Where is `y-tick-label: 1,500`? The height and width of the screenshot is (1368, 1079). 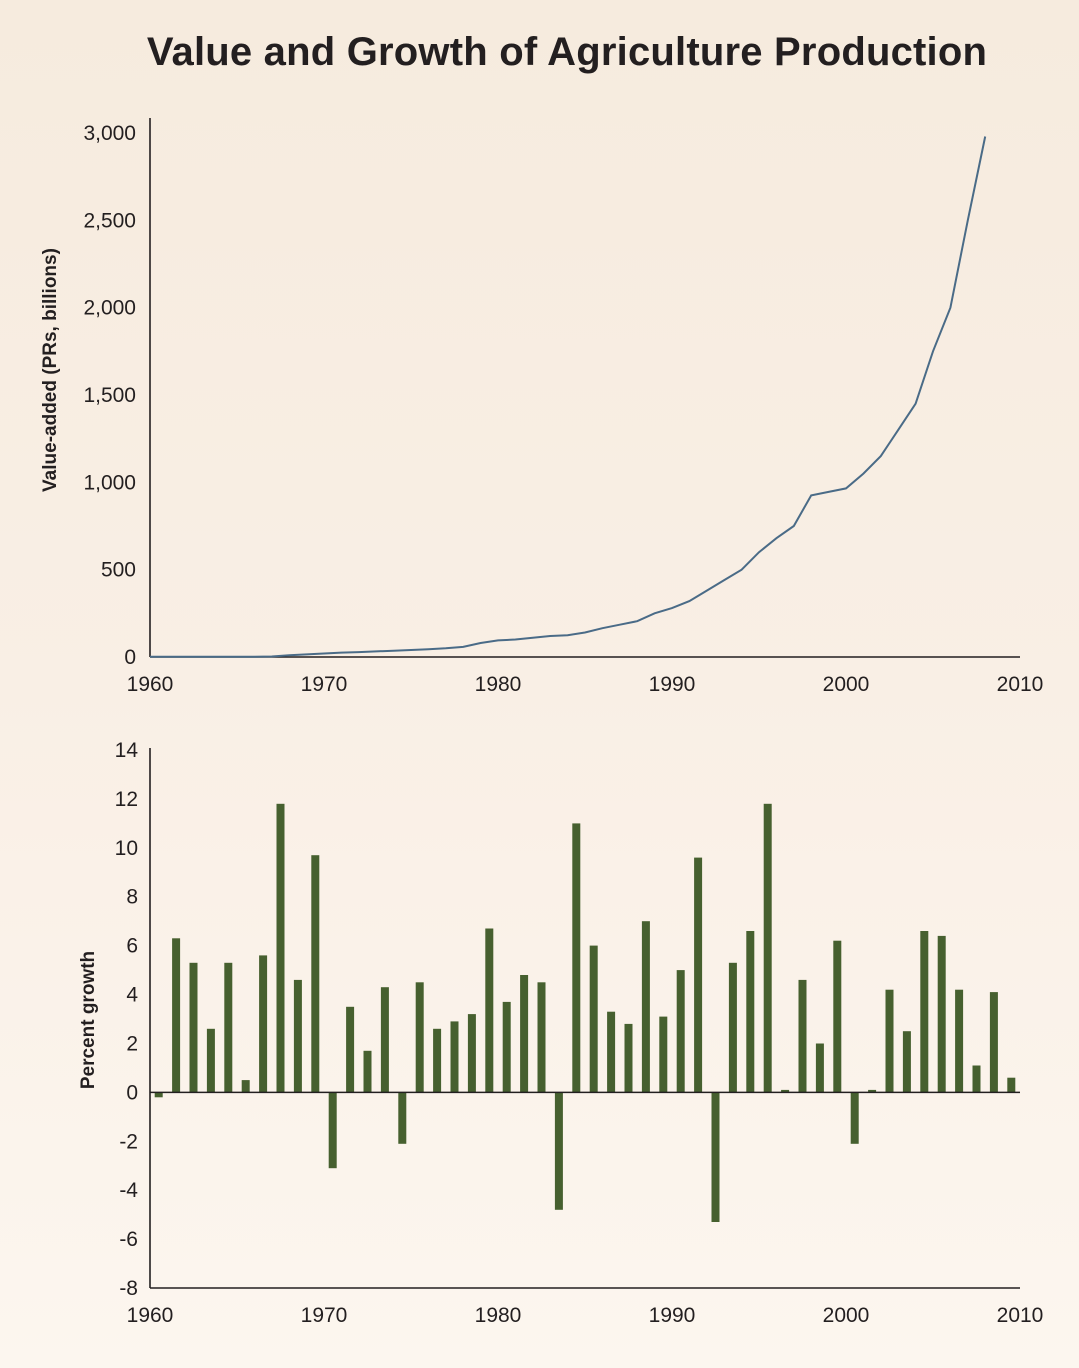 y-tick-label: 1,500 is located at coordinates (109, 395).